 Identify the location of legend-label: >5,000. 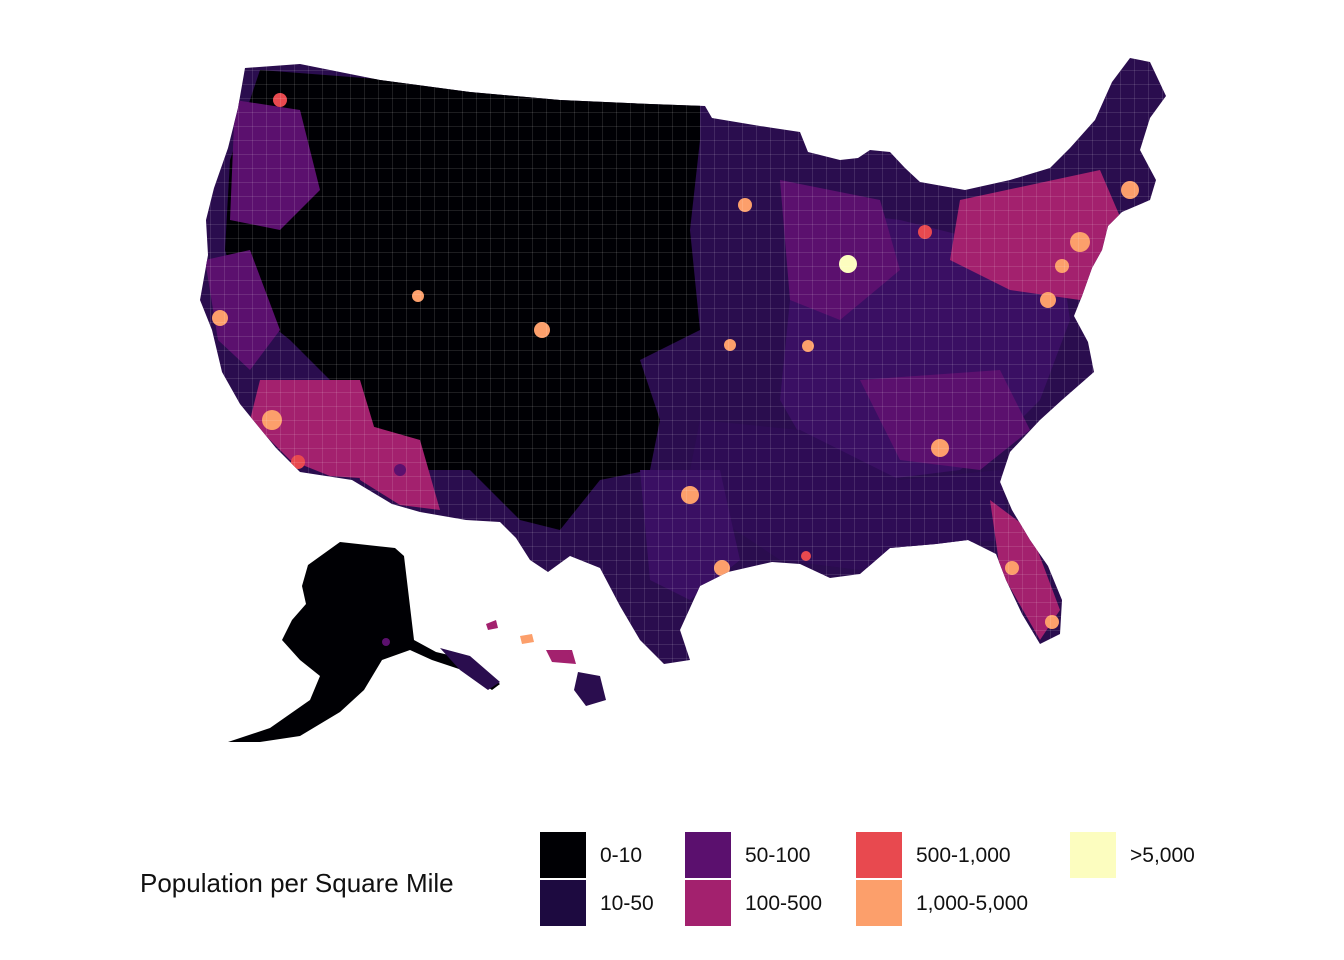
(1162, 855).